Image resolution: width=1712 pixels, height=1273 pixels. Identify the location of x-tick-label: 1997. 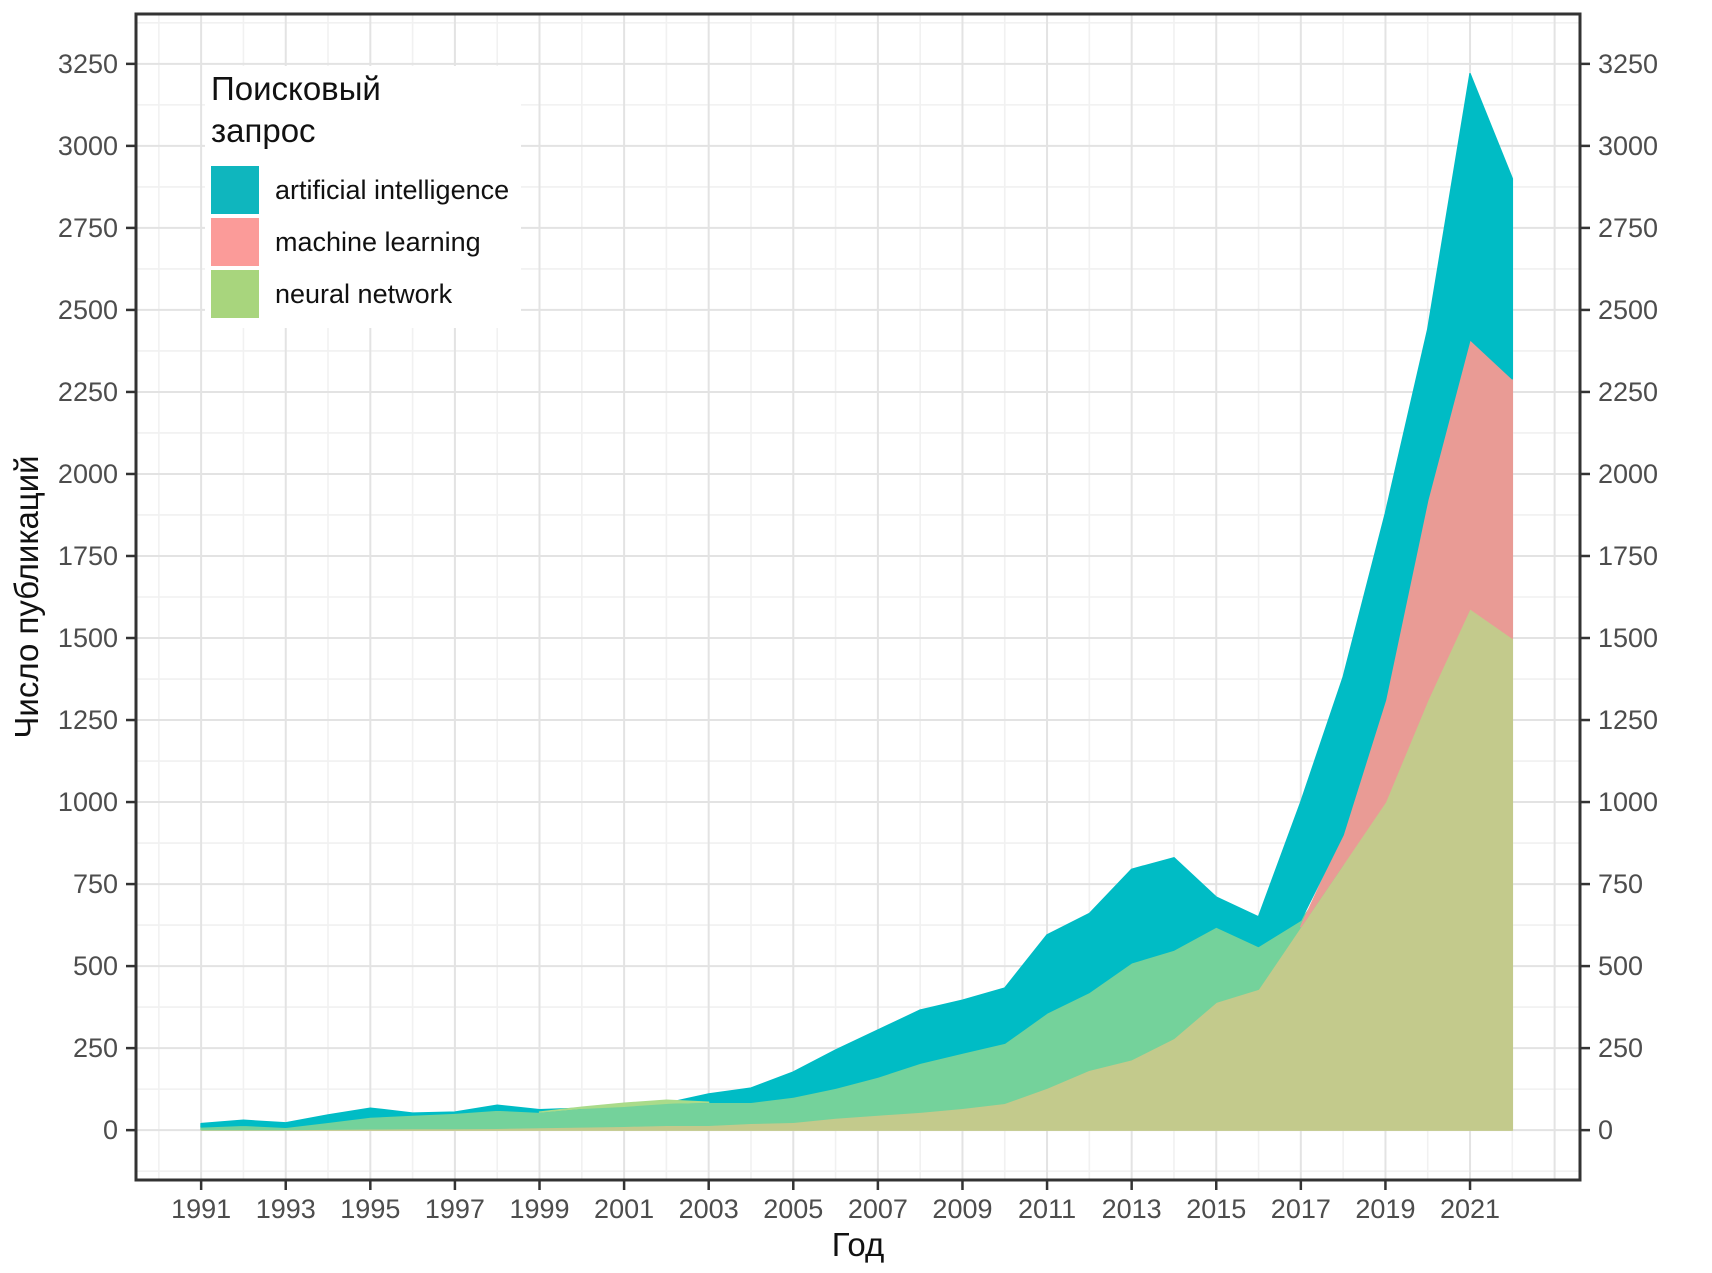
(455, 1209).